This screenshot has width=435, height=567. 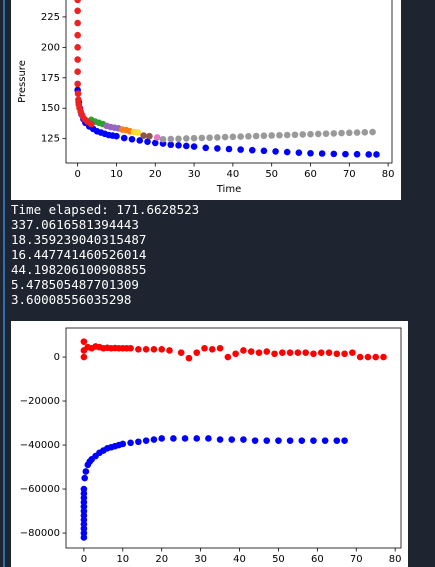 What do you see at coordinates (40, 533) in the screenshot?
I see `y-tick-label: −80000` at bounding box center [40, 533].